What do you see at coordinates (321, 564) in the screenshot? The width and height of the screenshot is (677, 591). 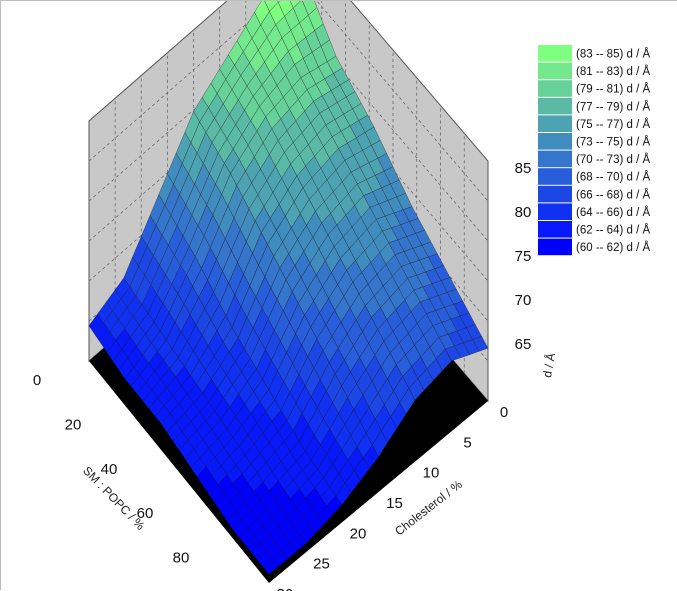 I see `y-tick-label: 25` at bounding box center [321, 564].